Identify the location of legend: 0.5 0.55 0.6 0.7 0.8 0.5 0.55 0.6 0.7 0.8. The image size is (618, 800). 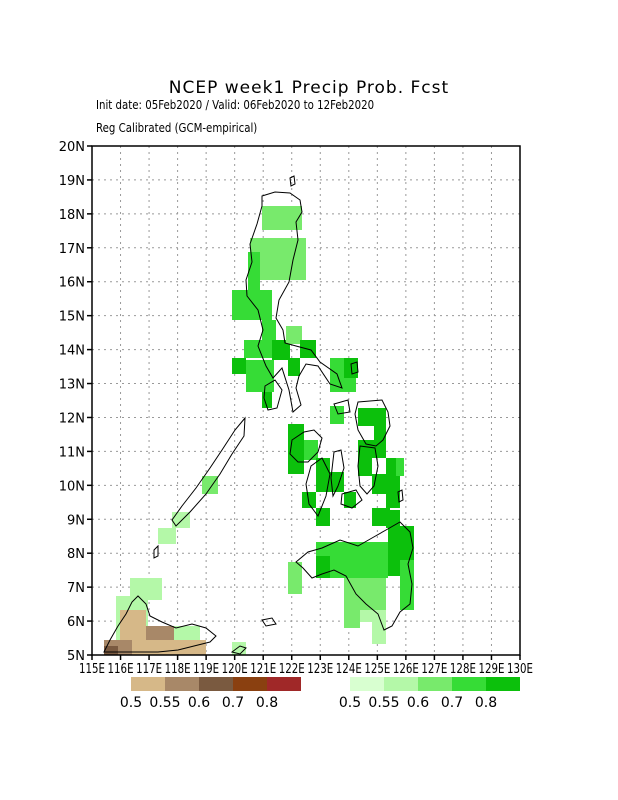
(320, 694).